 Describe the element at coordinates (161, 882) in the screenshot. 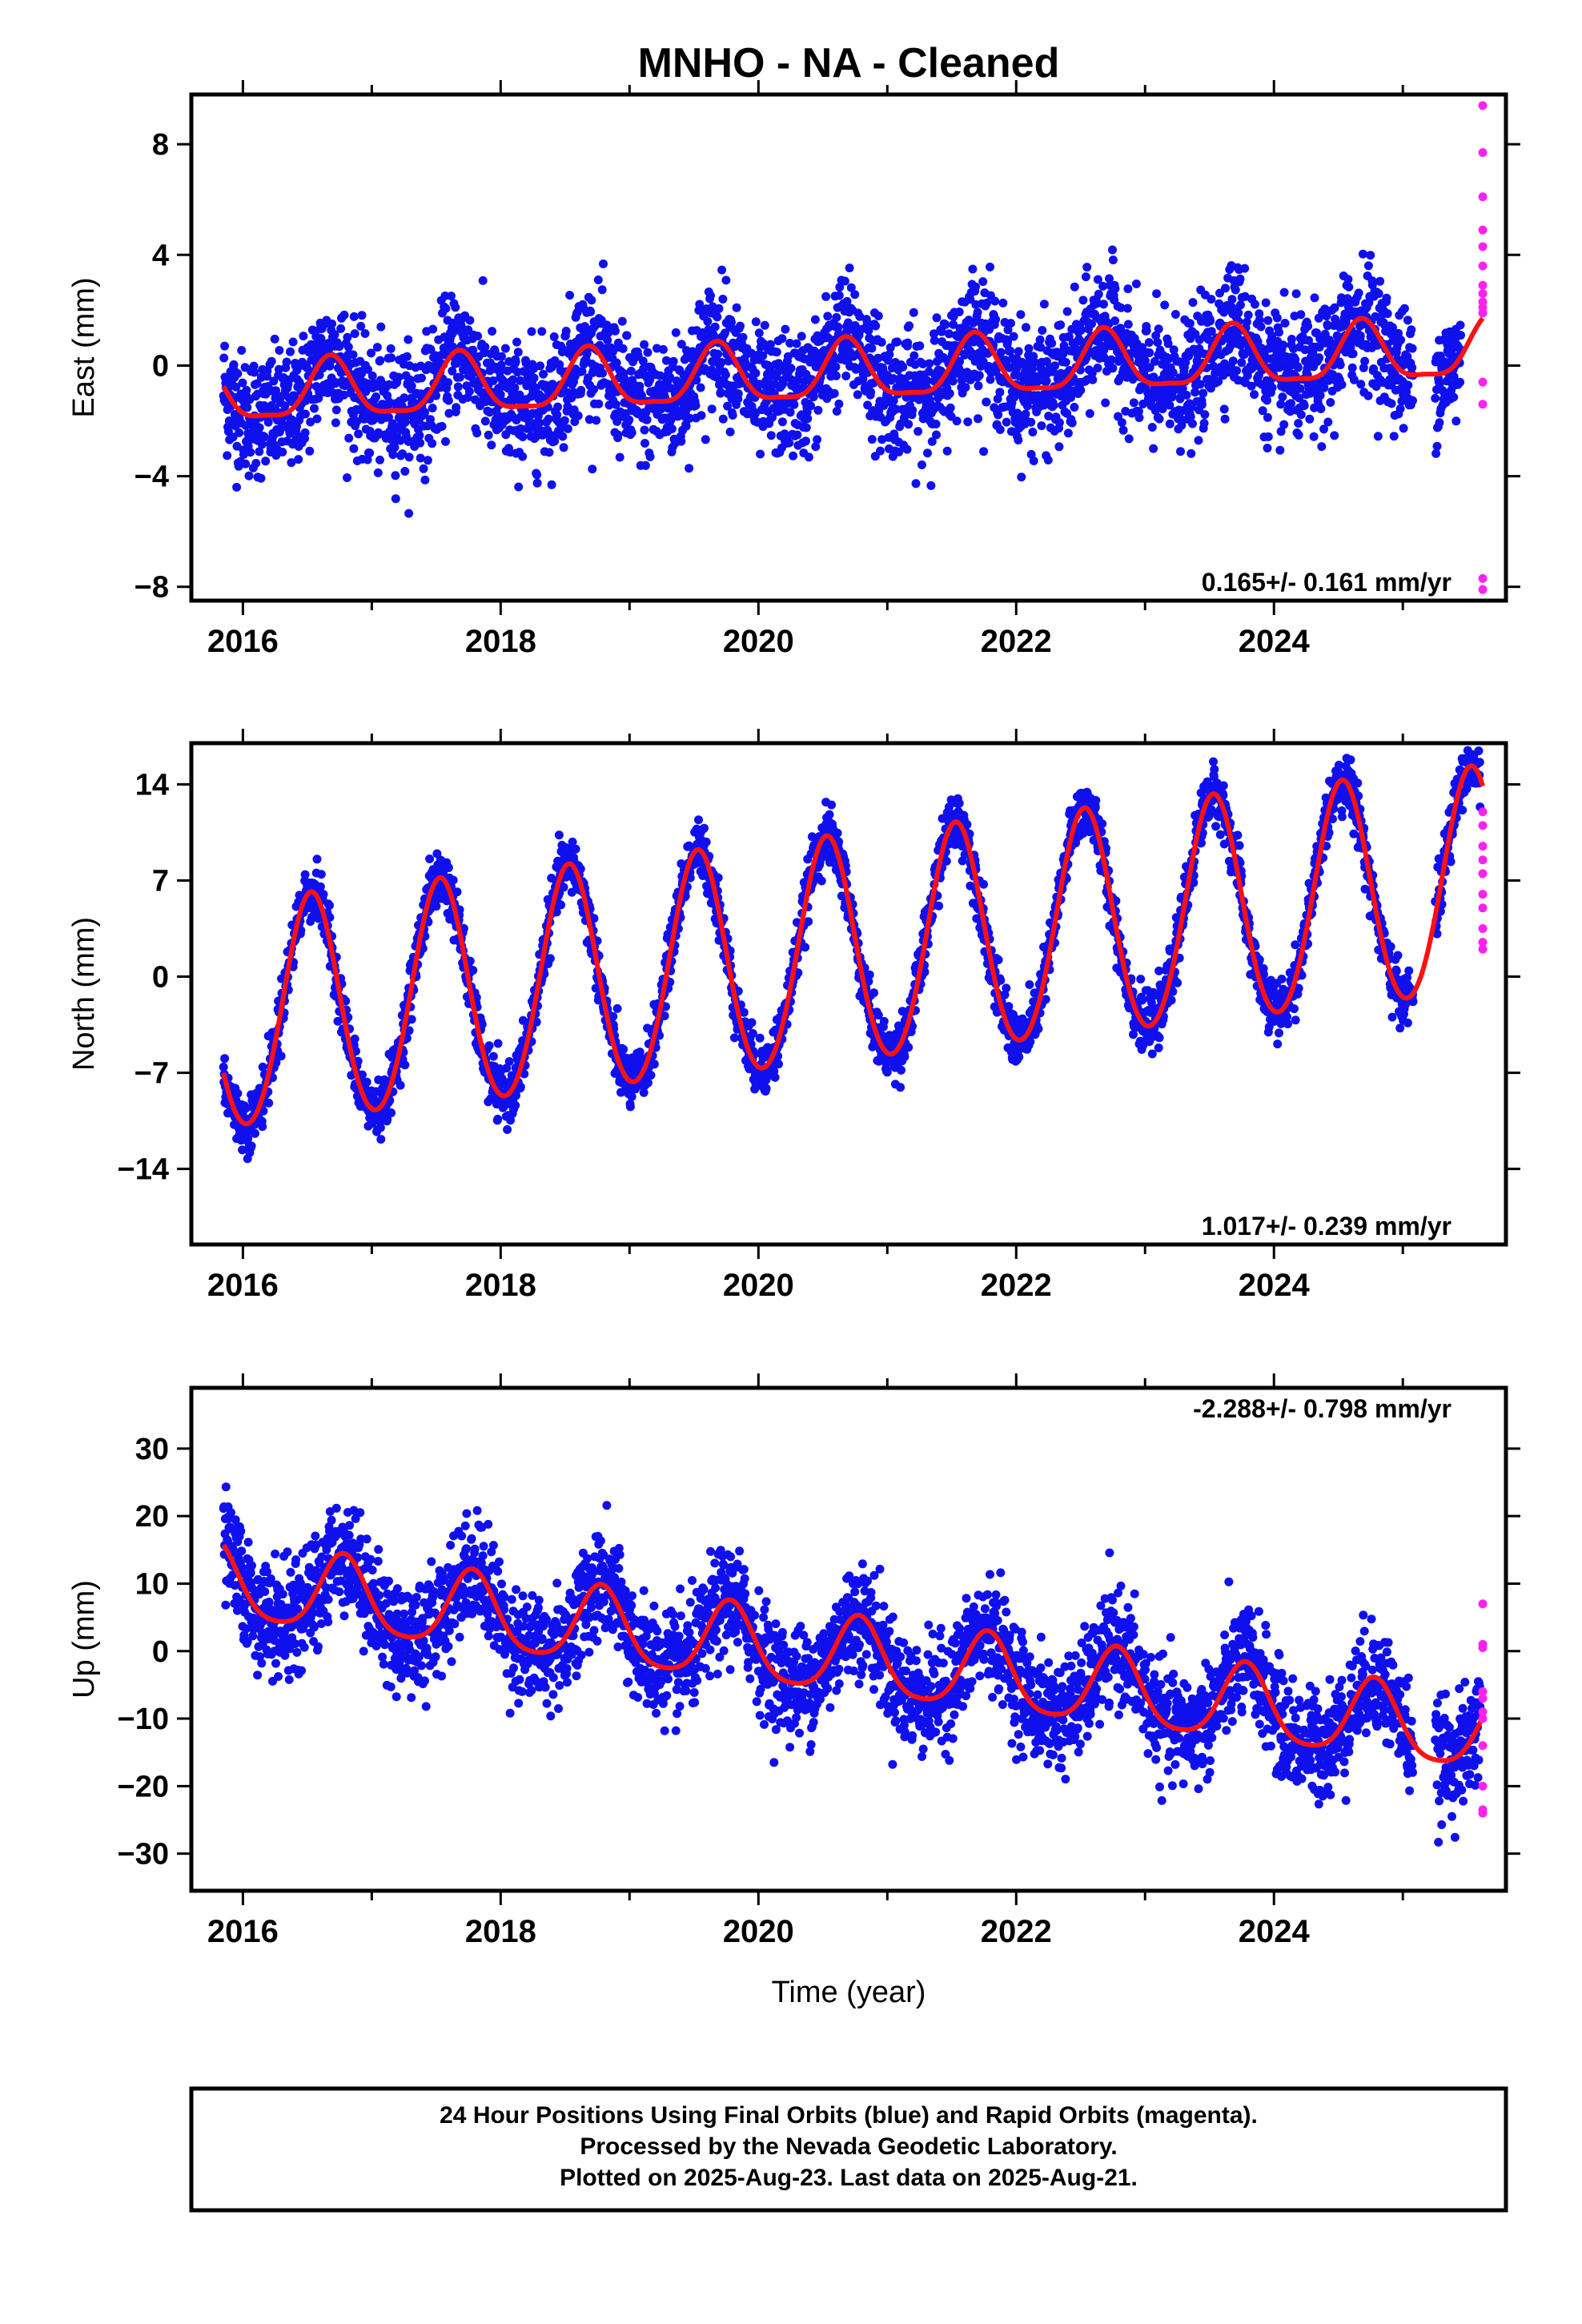

I see `y-tick-label: 7` at that location.